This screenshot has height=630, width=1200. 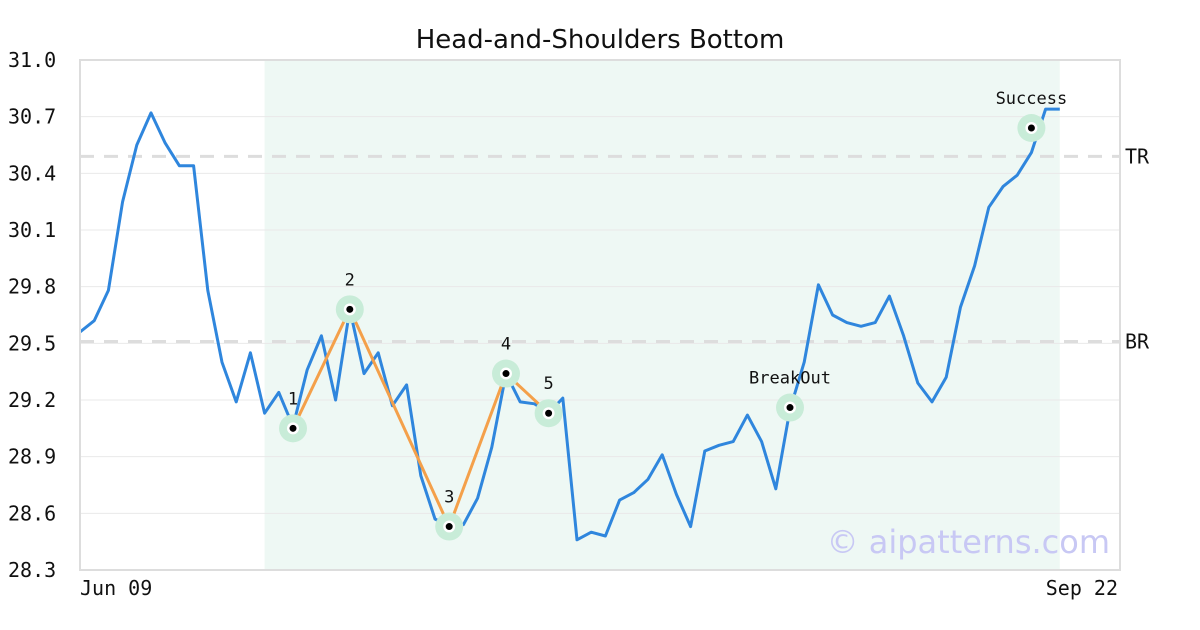 I want to click on y-tick-label: 30.4, so click(x=32, y=173).